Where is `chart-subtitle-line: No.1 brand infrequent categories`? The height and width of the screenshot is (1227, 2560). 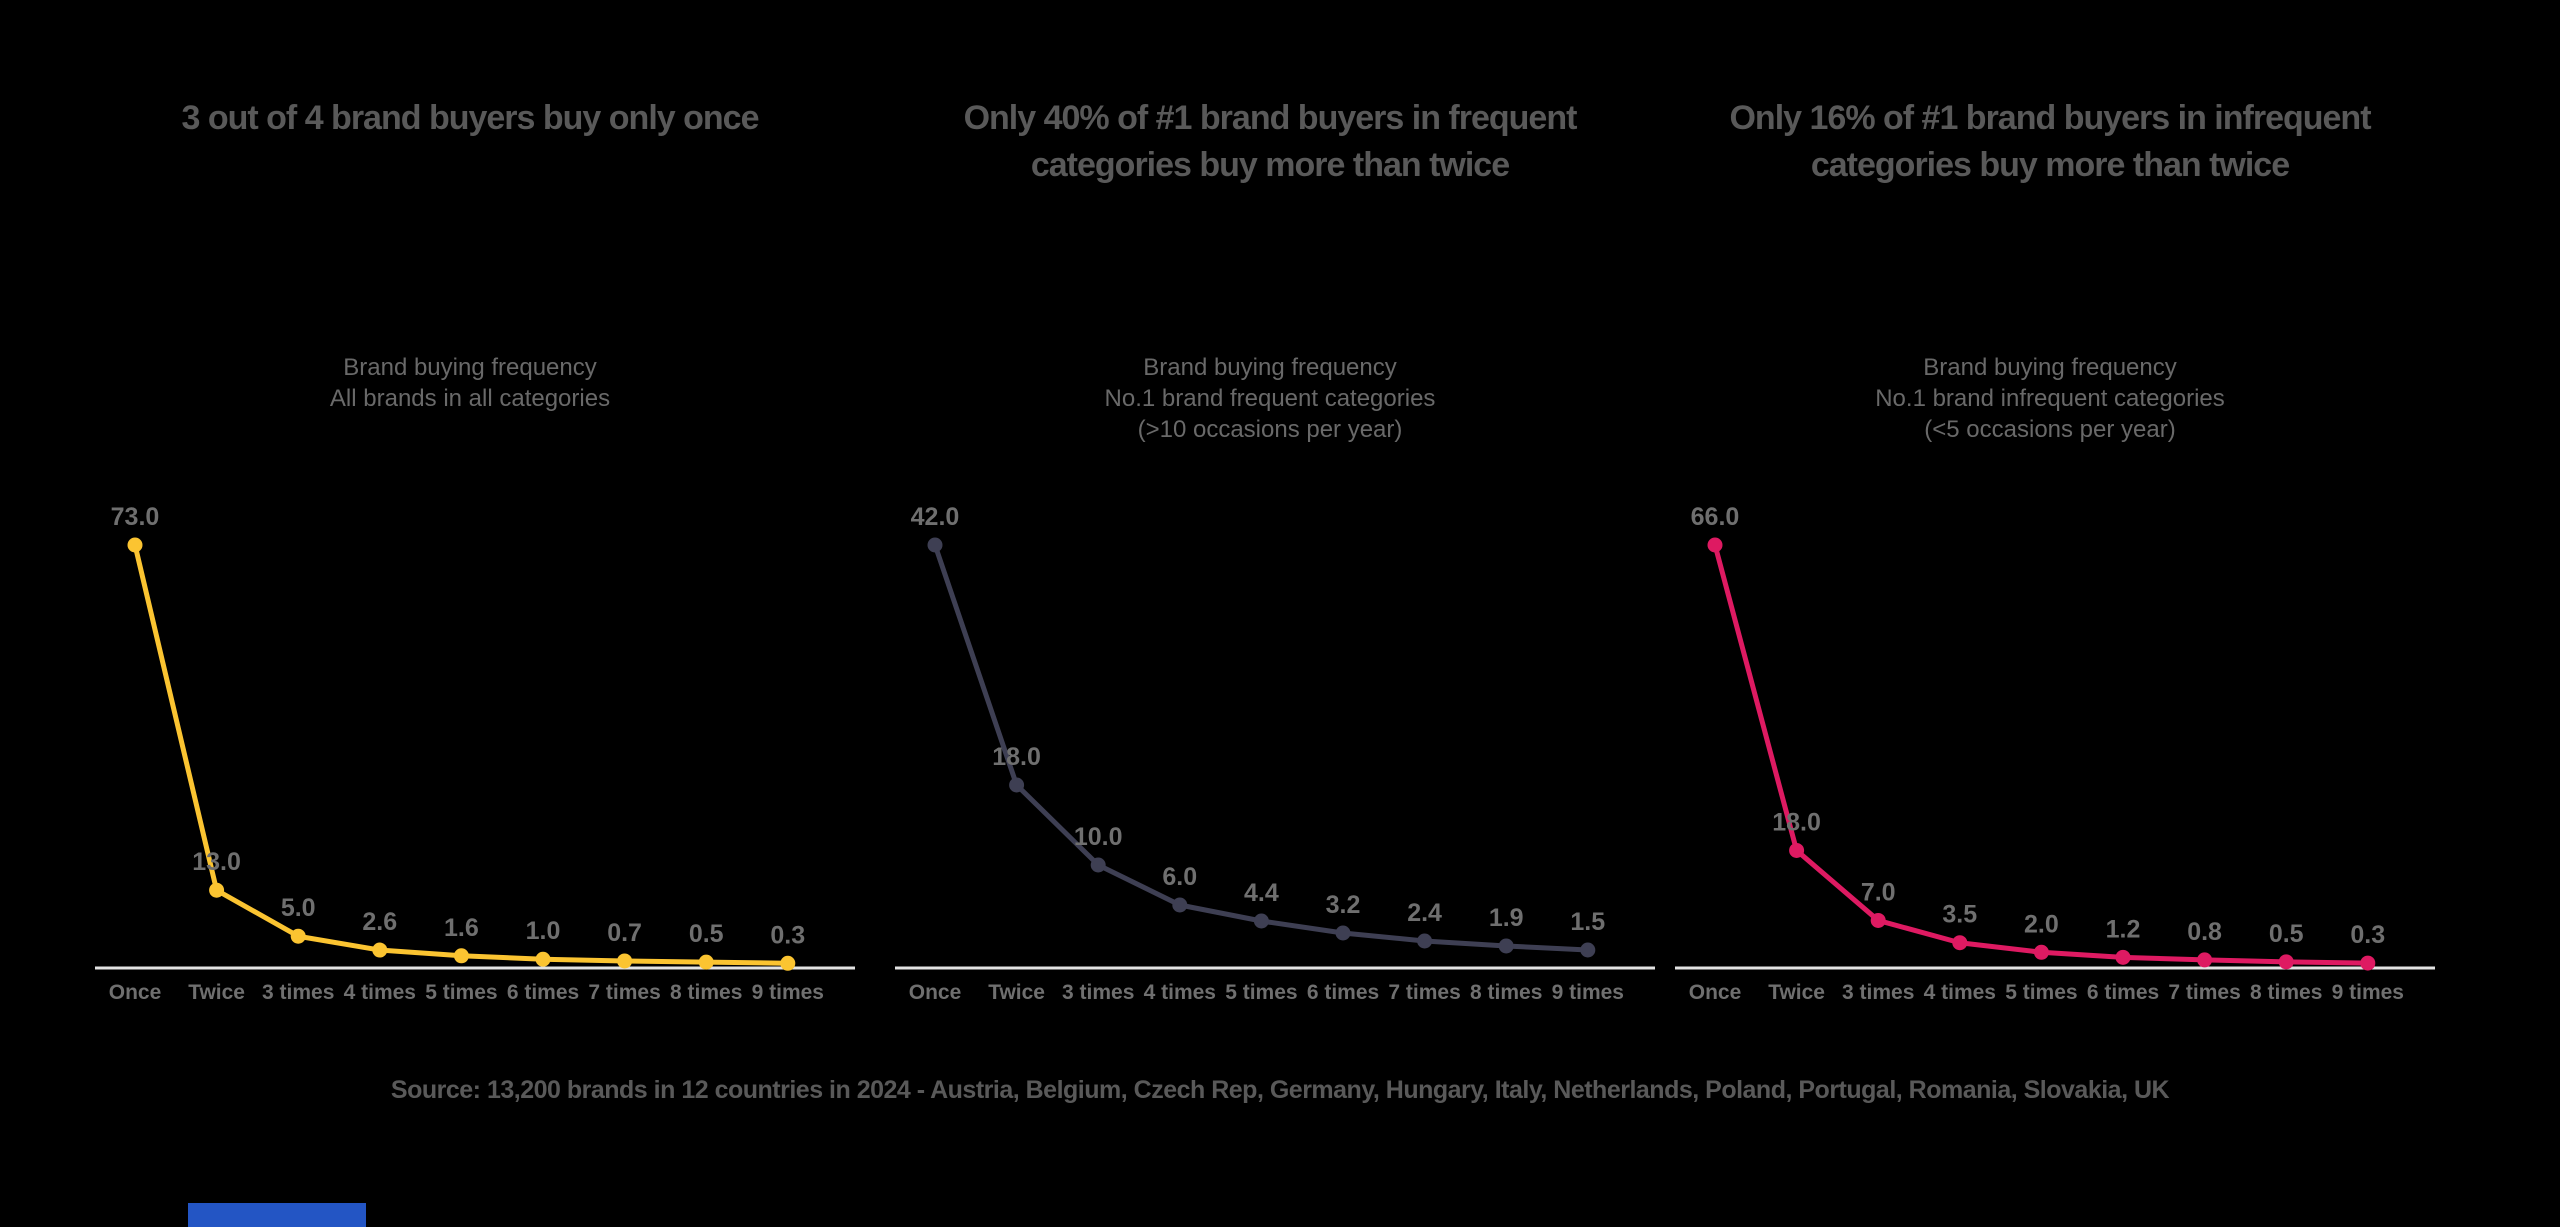
chart-subtitle-line: No.1 brand infrequent categories is located at coordinates (2050, 398).